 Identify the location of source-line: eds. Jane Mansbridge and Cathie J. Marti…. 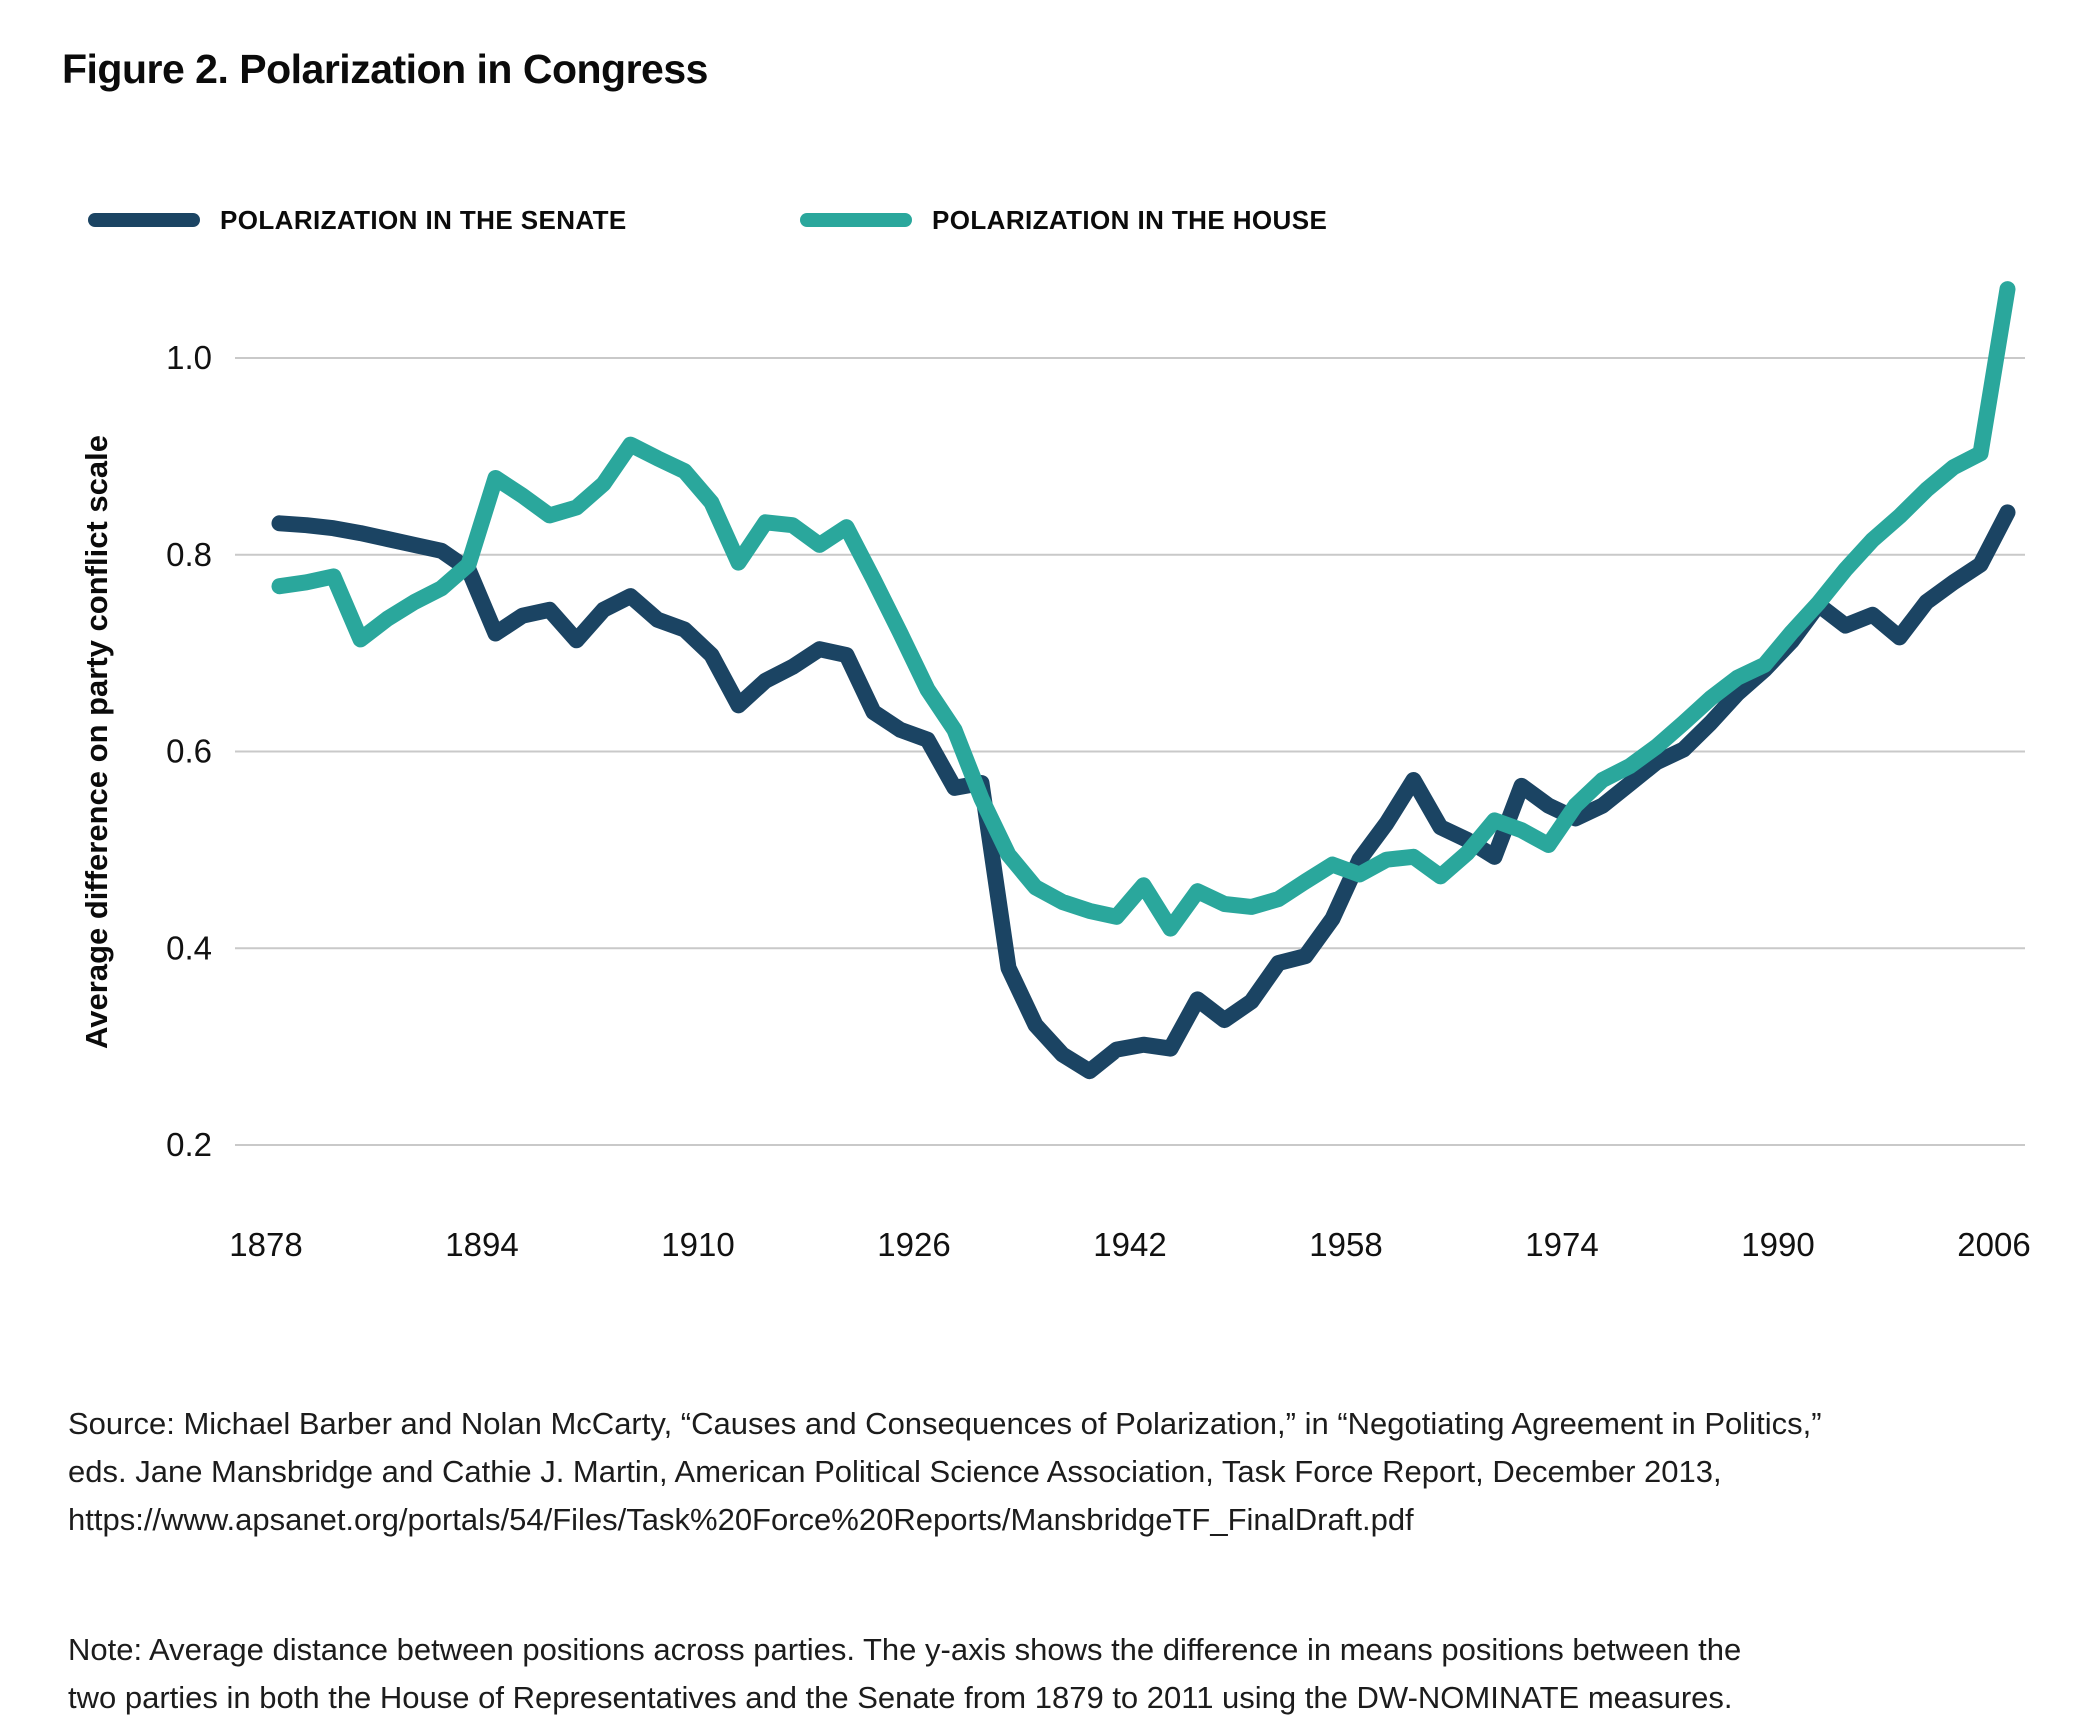
(895, 1471).